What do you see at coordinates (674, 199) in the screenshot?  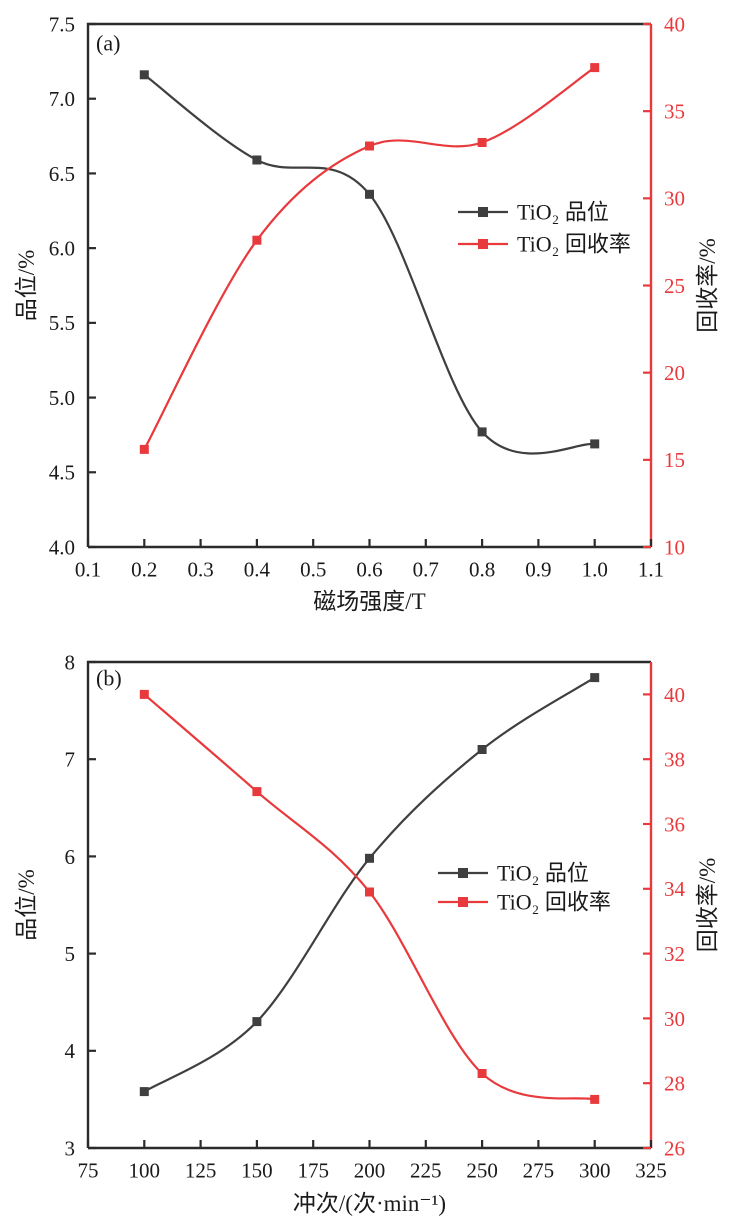 I see `panel-a-right-tick-label: 30` at bounding box center [674, 199].